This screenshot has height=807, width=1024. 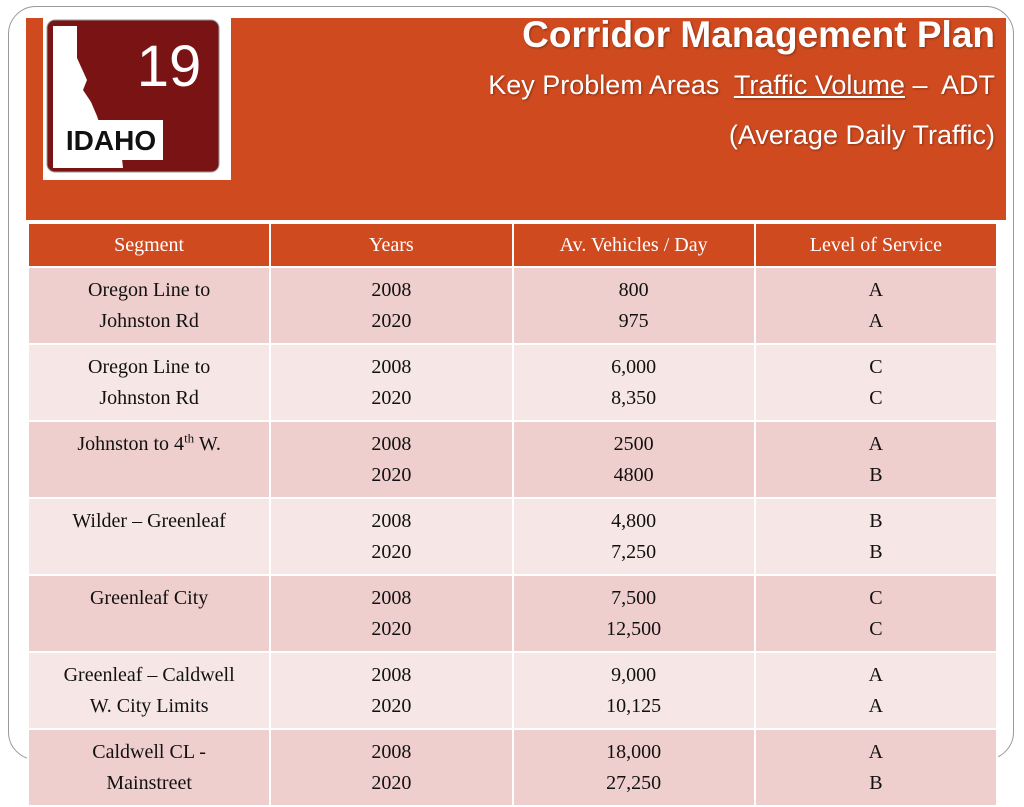 What do you see at coordinates (633, 245) in the screenshot?
I see `column-header: Av. Vehicles / Day` at bounding box center [633, 245].